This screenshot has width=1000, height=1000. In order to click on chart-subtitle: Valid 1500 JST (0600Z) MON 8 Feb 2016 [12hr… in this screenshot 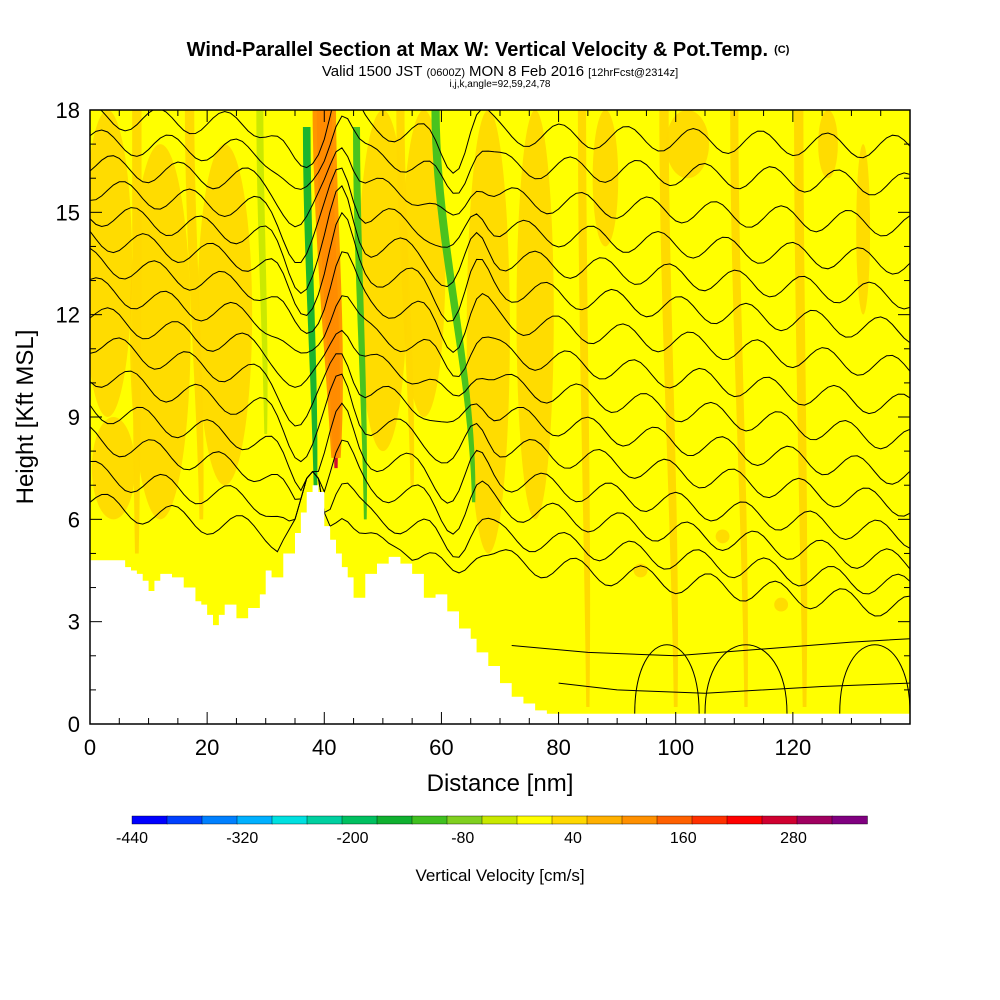, I will do `click(500, 71)`.